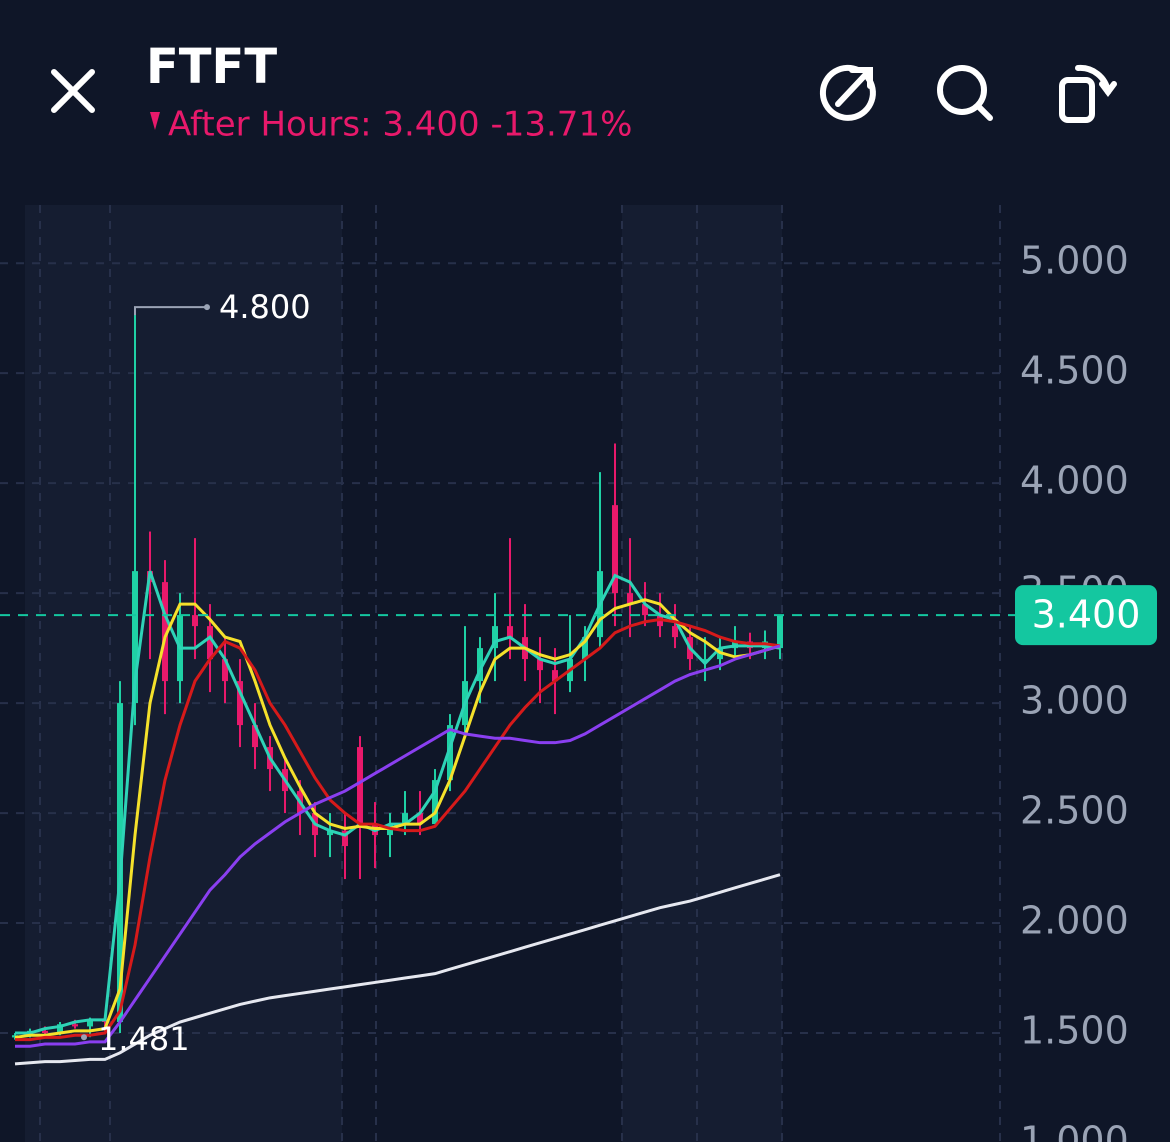 Image resolution: width=1170 pixels, height=1142 pixels. Describe the element at coordinates (207, 307) in the screenshot. I see `max-dot` at that location.